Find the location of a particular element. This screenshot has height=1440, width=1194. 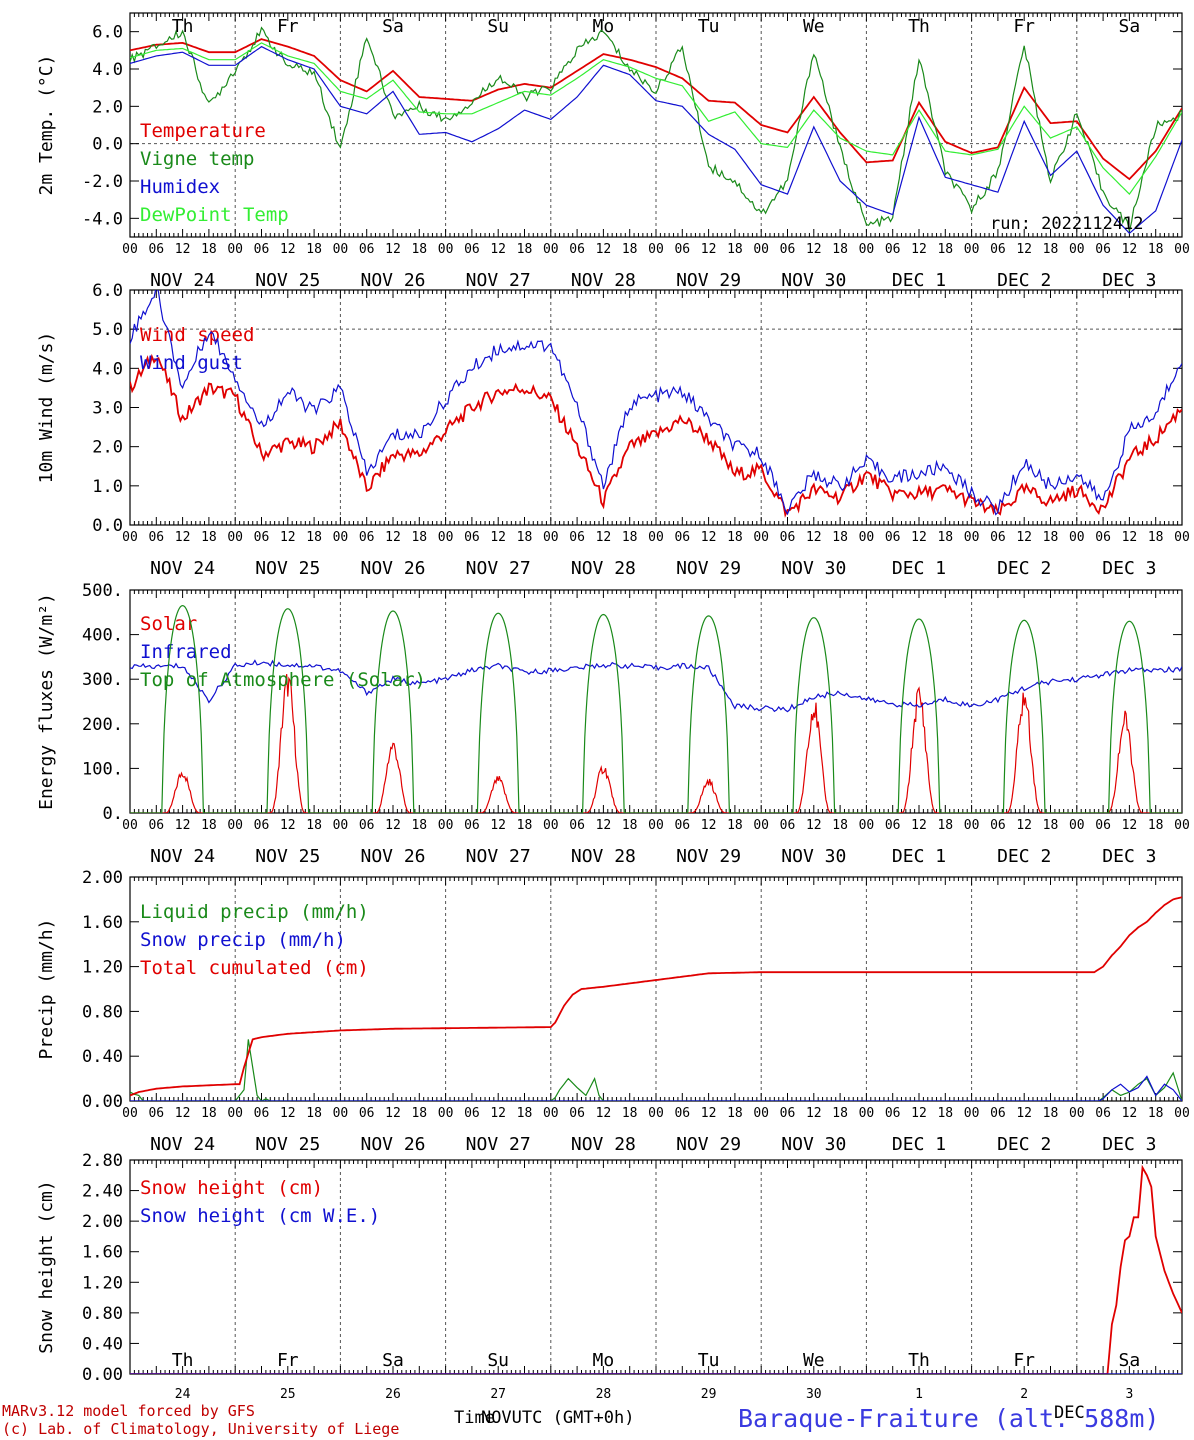

date-label: DEC 3 is located at coordinates (1129, 568).